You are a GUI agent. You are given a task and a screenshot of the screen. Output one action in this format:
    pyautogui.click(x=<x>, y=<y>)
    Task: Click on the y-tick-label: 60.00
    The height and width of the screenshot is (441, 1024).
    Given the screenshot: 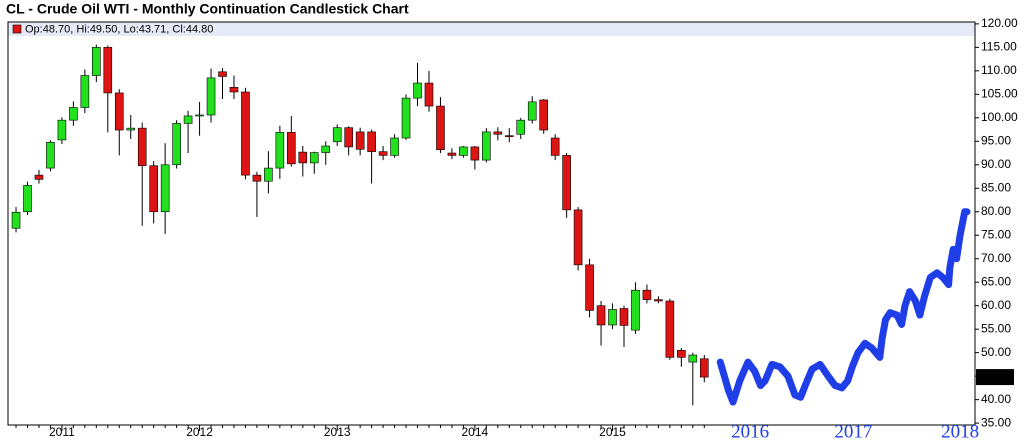 What is the action you would take?
    pyautogui.click(x=996, y=305)
    